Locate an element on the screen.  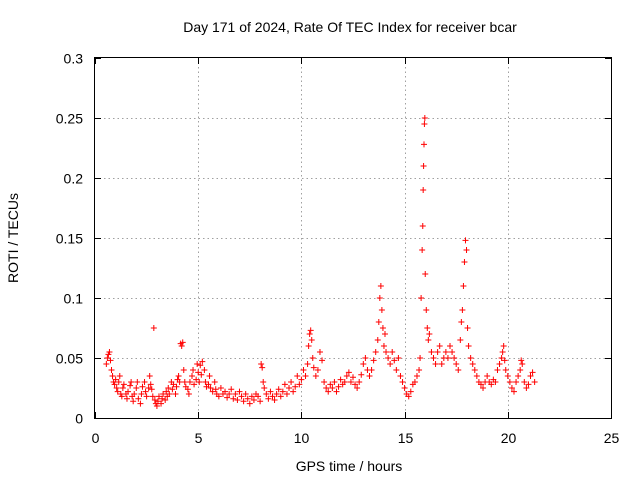
y-tick-label: 0.15 is located at coordinates (69, 239).